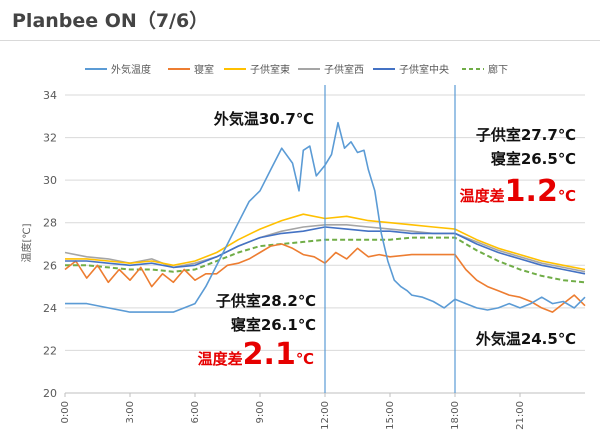  What do you see at coordinates (269, 354) in the screenshot?
I see `day-diff-value: 2.1` at bounding box center [269, 354].